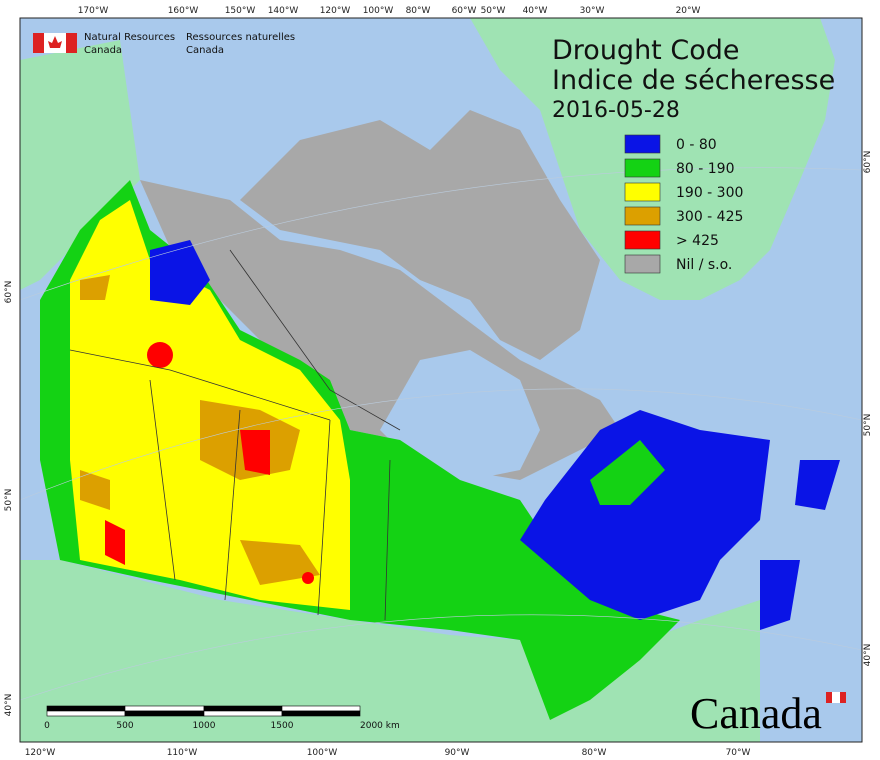 The width and height of the screenshot is (880, 760). I want to click on legend-label: 300 - 425, so click(709, 217).